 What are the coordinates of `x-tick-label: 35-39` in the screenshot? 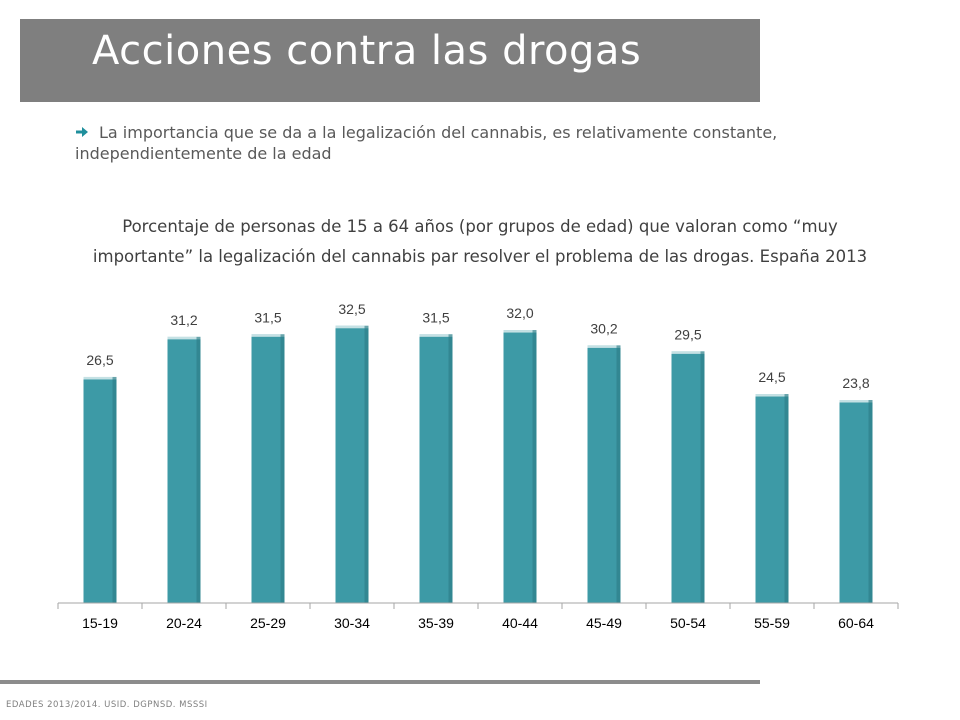 It's located at (436, 623).